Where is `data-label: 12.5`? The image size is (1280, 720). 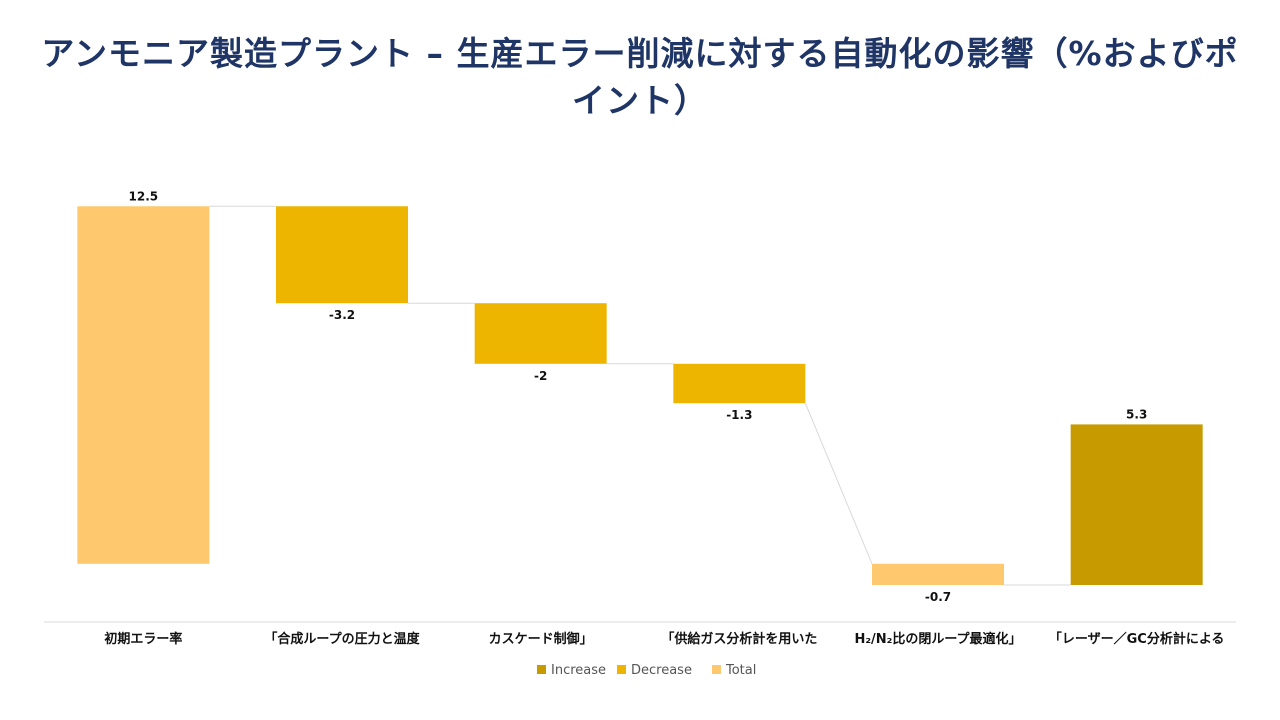 data-label: 12.5 is located at coordinates (144, 196).